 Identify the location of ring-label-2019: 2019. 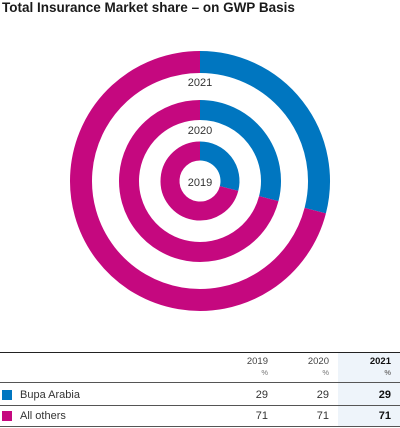
(200, 183).